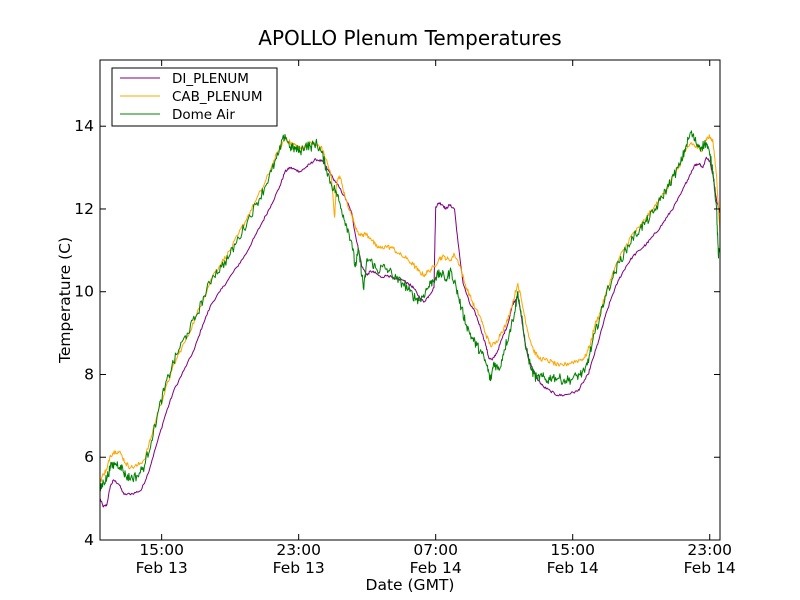  What do you see at coordinates (65, 300) in the screenshot?
I see `y-axis-label: Temperature (C)` at bounding box center [65, 300].